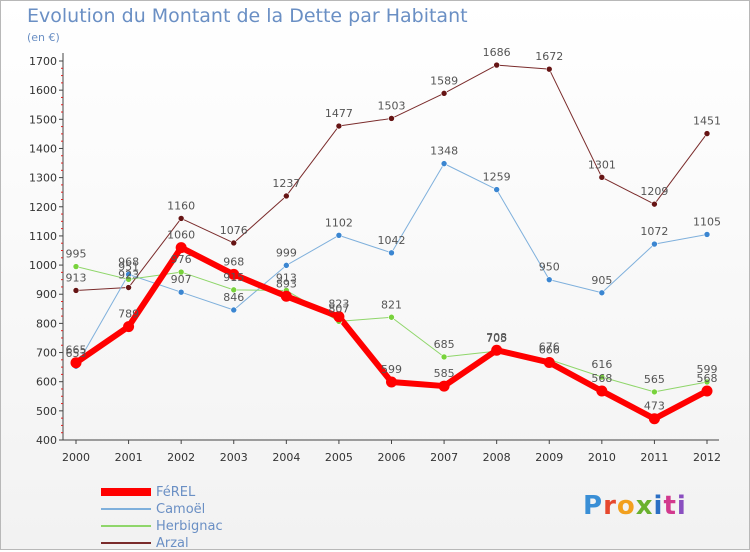 The image size is (750, 552). I want to click on data-label: 807, so click(338, 308).